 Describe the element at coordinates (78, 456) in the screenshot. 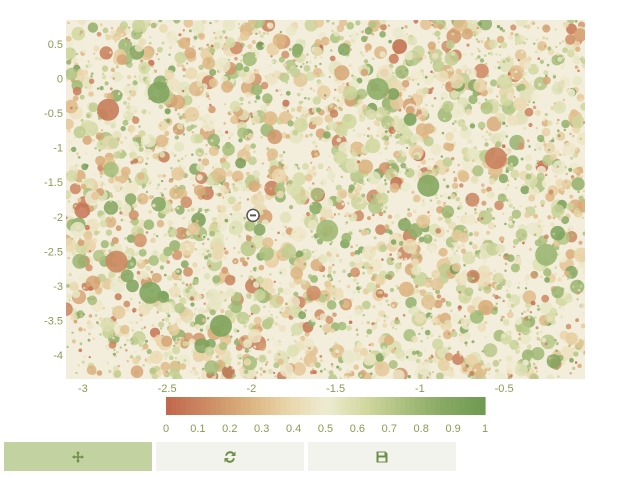

I see `pan-button` at that location.